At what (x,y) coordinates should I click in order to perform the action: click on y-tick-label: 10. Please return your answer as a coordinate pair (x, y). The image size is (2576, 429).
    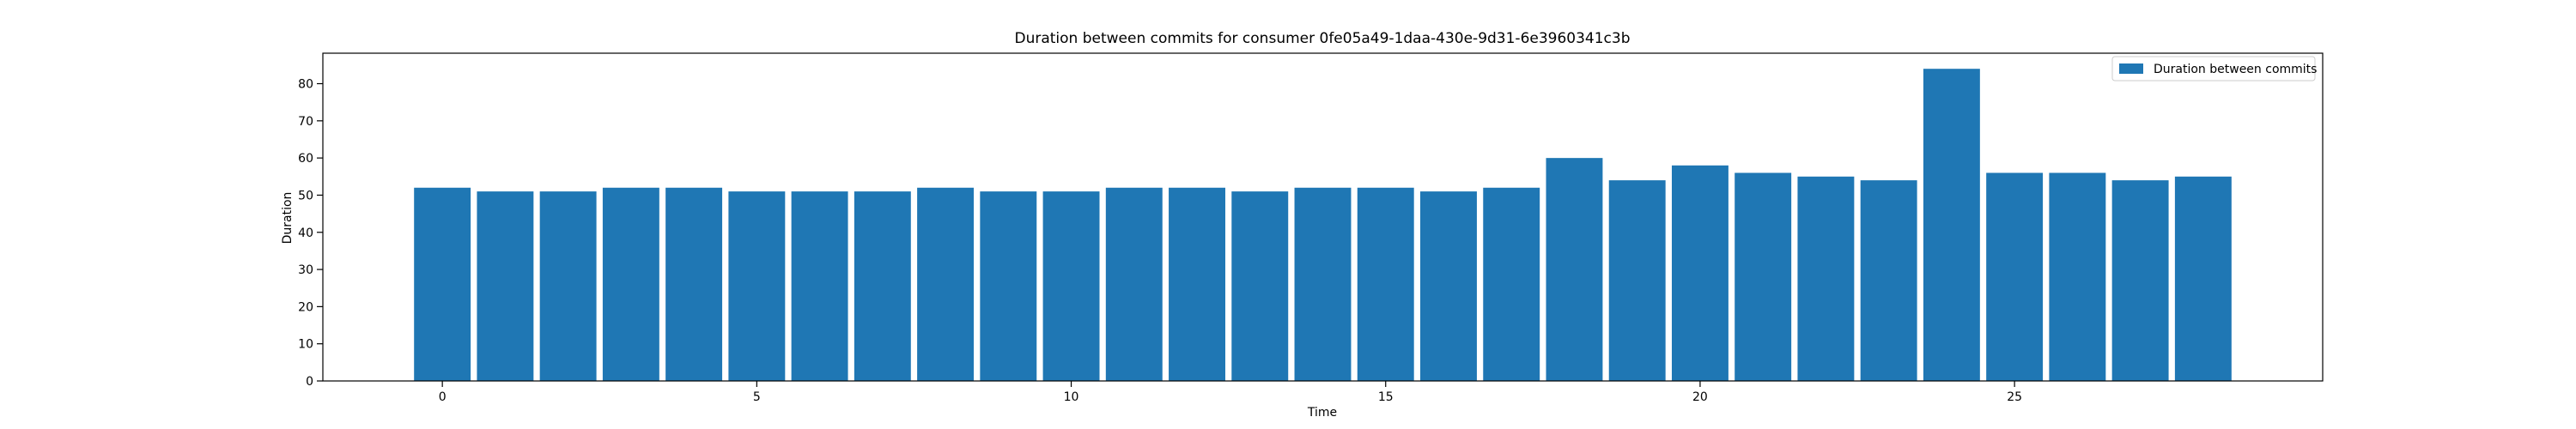
    Looking at the image, I should click on (305, 345).